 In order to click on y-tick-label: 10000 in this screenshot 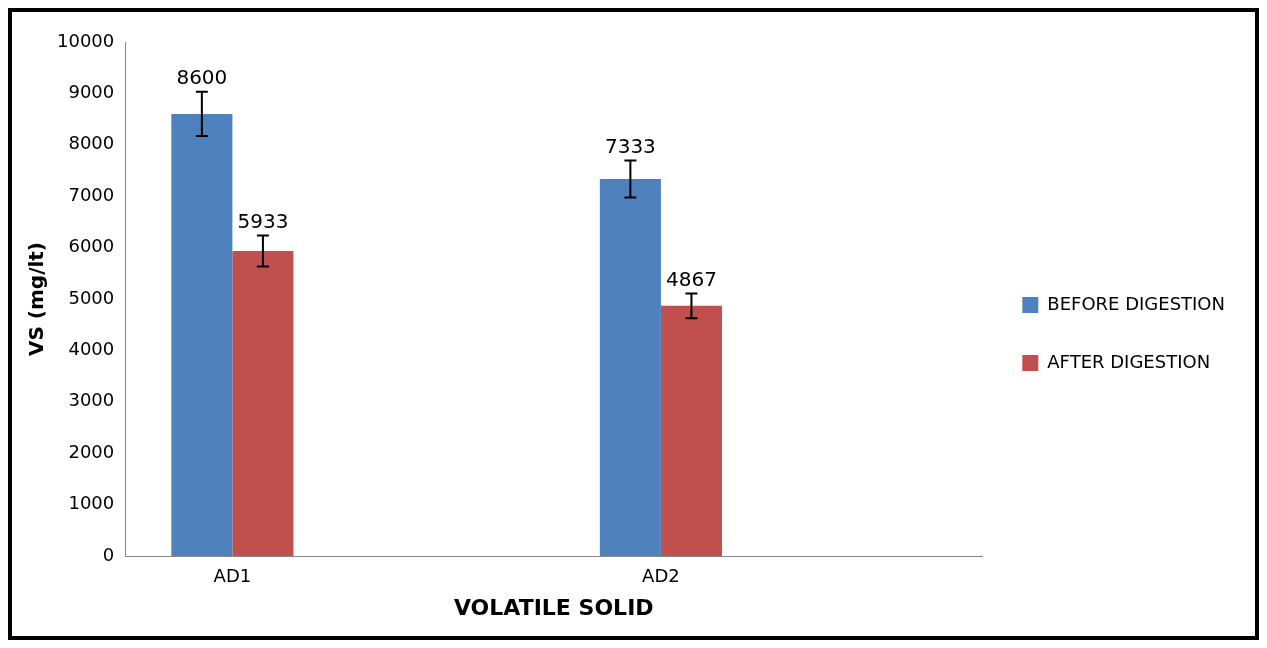, I will do `click(86, 40)`.